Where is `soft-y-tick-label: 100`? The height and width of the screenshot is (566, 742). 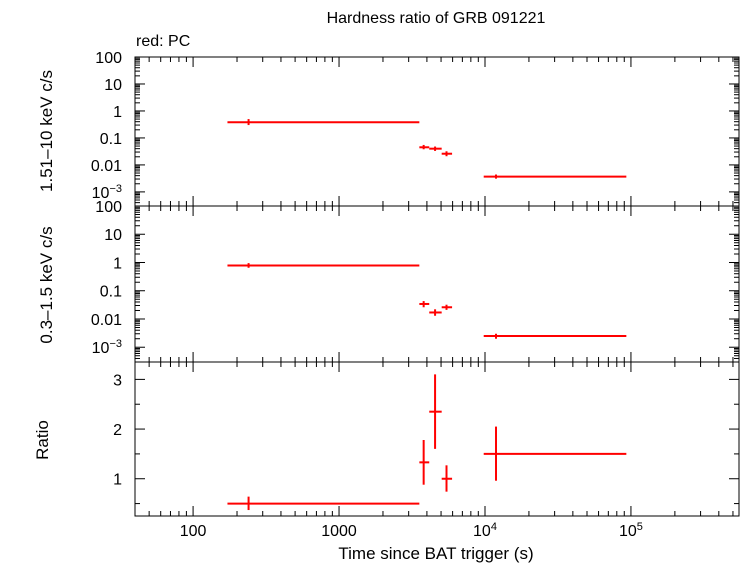
soft-y-tick-label: 100 is located at coordinates (108, 207).